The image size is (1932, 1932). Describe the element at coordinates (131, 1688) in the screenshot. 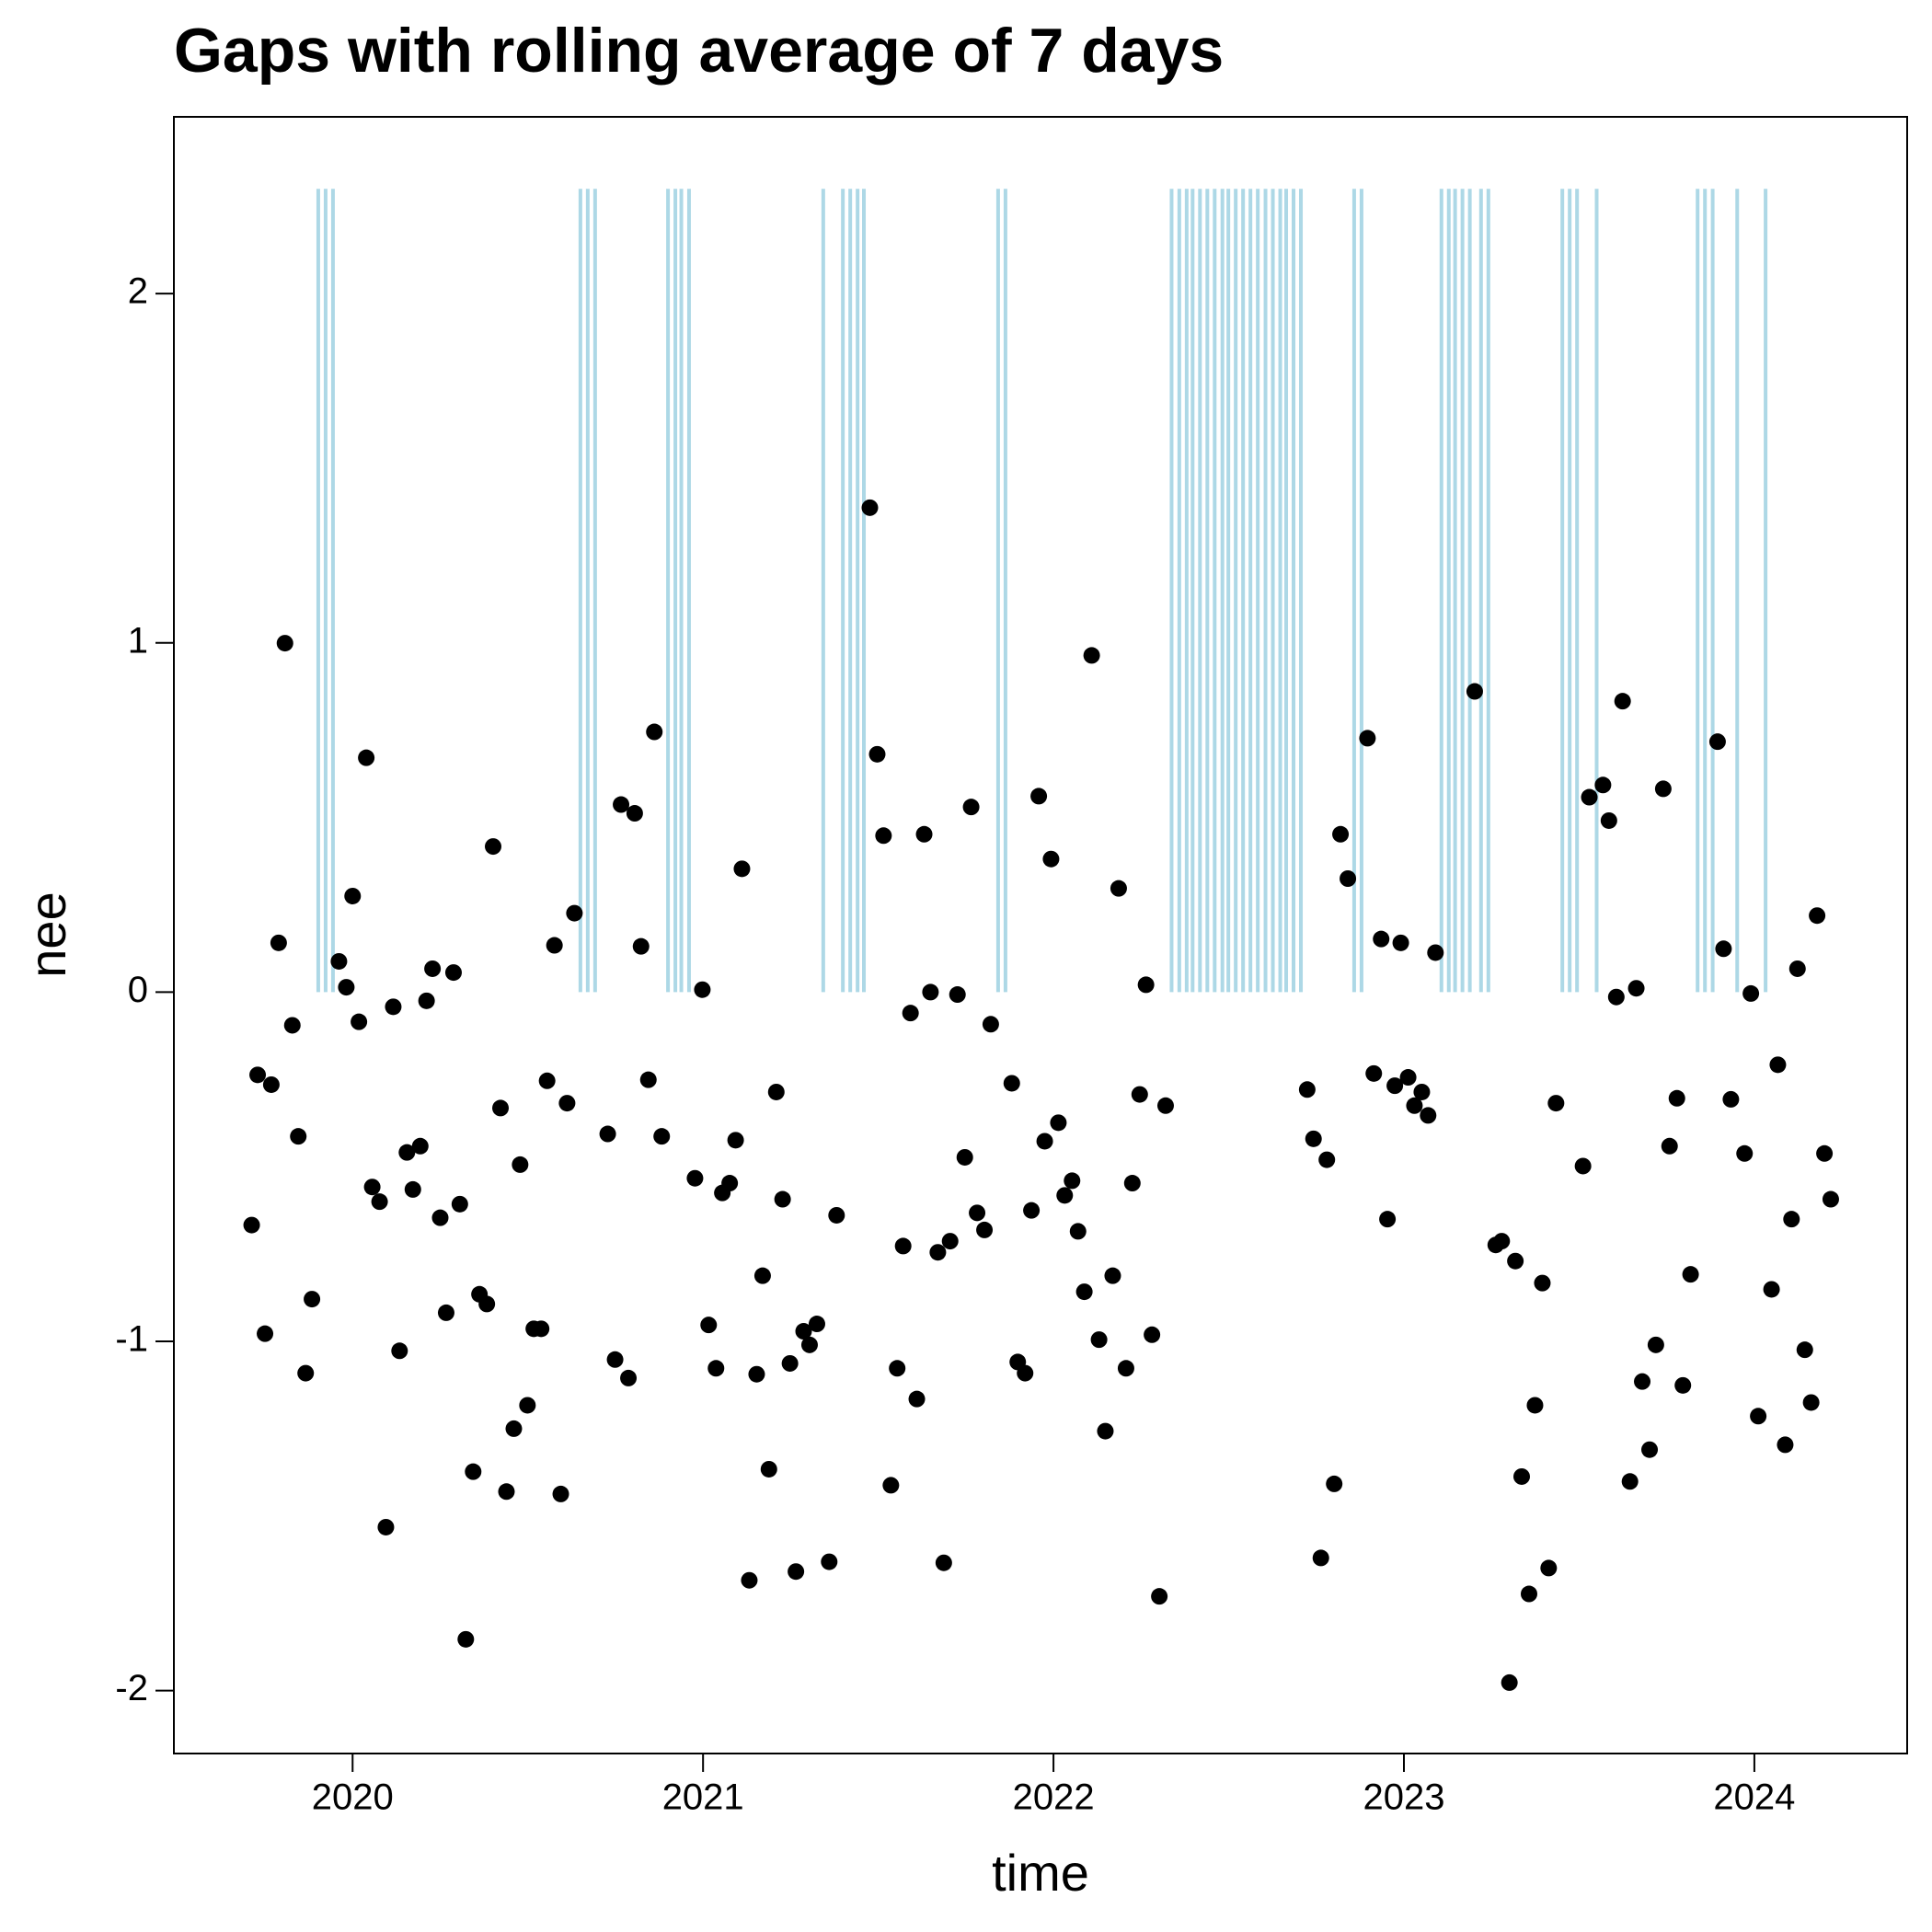

I see `y-tick-label: -2` at that location.